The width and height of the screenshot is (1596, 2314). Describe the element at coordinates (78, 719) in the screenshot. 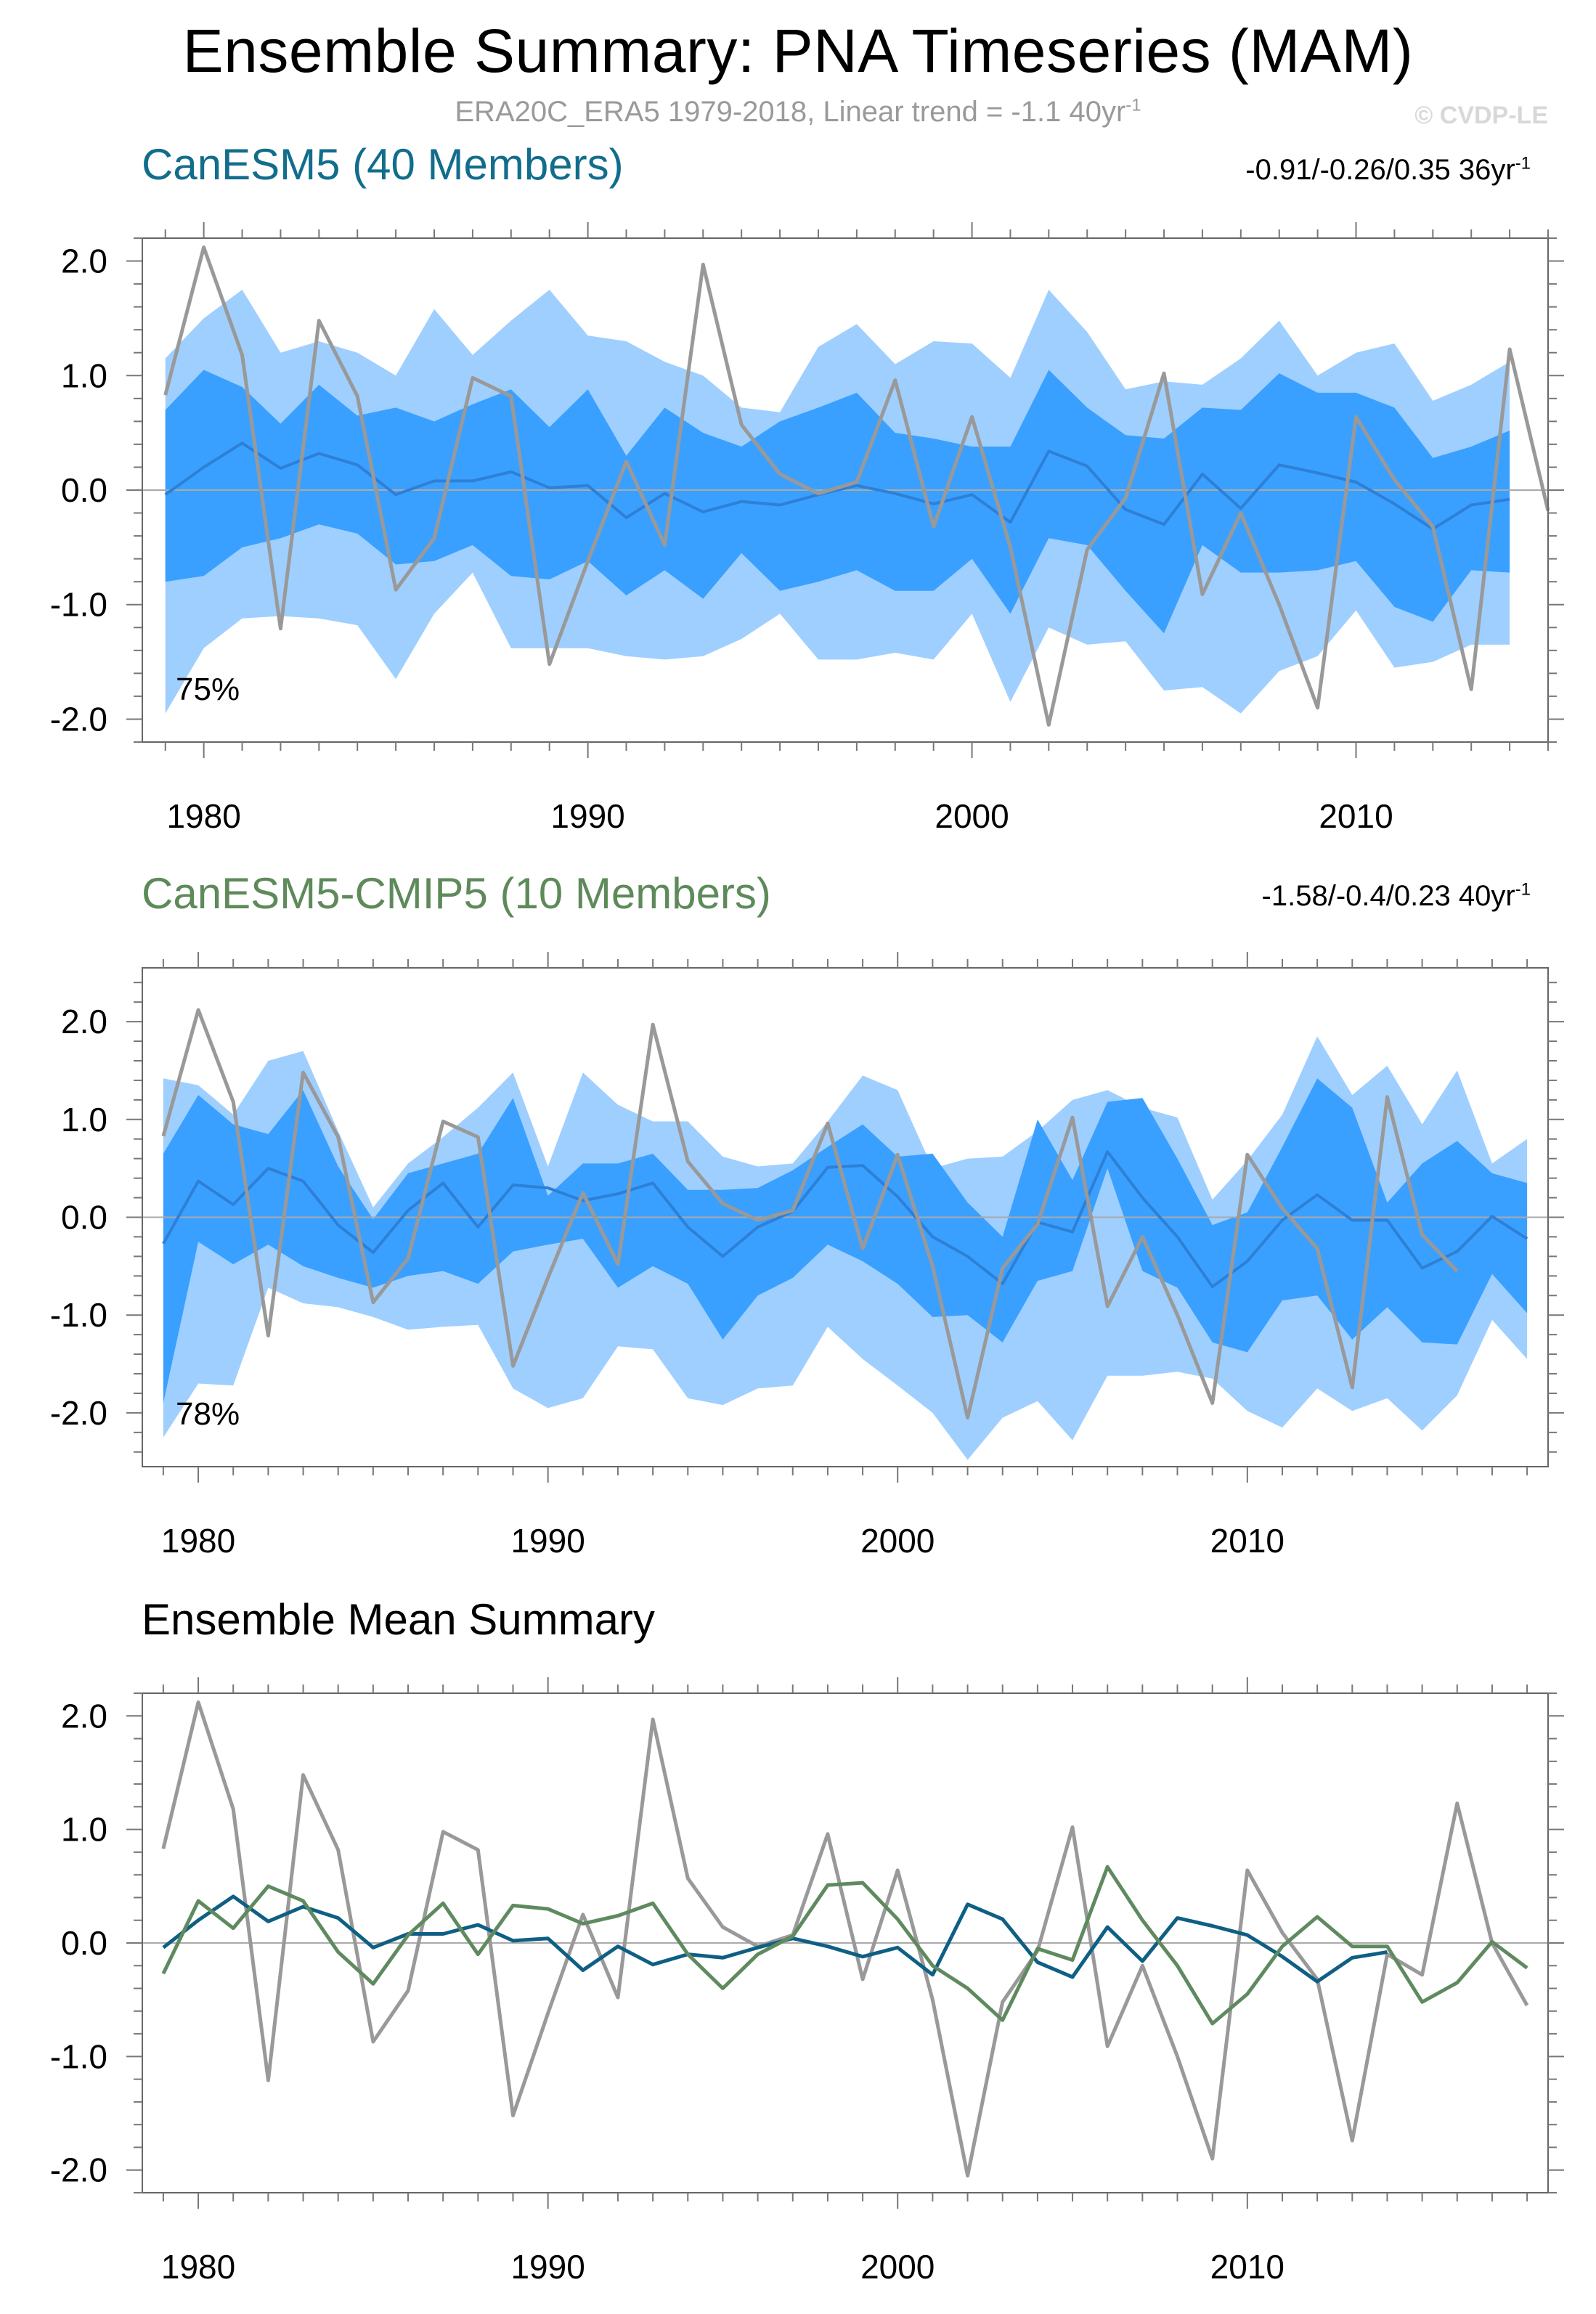

I see `panel1-y-tick-label: -2.0` at that location.